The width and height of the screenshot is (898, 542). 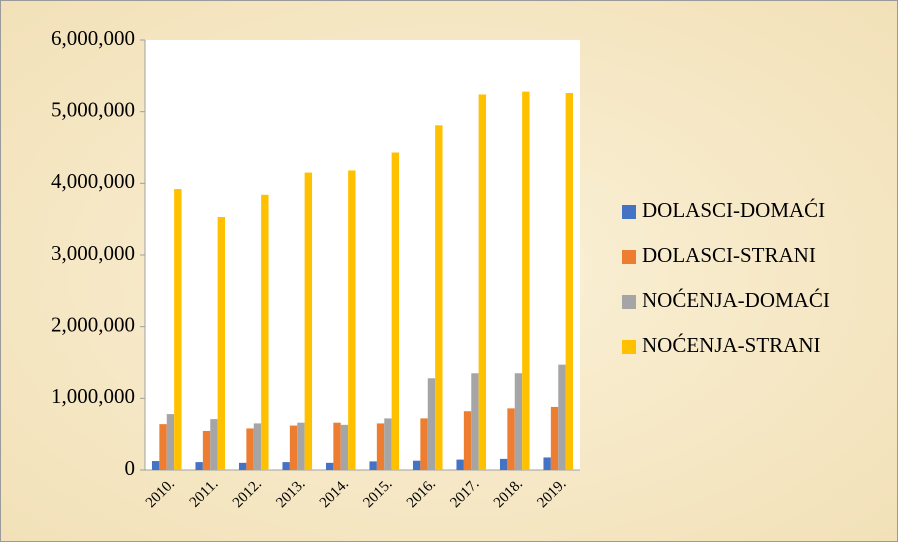 What do you see at coordinates (93, 324) in the screenshot?
I see `y-tick-label: 2,000,000` at bounding box center [93, 324].